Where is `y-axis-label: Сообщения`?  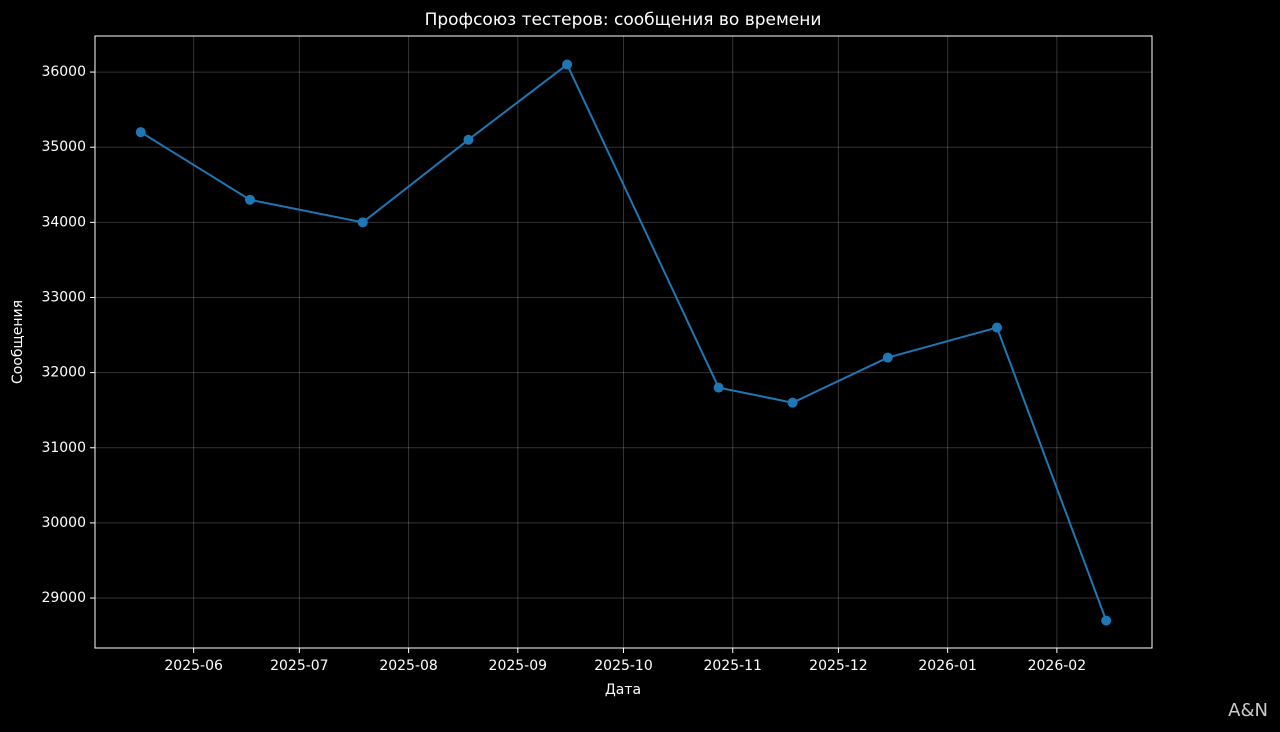
y-axis-label: Сообщения is located at coordinates (18, 342).